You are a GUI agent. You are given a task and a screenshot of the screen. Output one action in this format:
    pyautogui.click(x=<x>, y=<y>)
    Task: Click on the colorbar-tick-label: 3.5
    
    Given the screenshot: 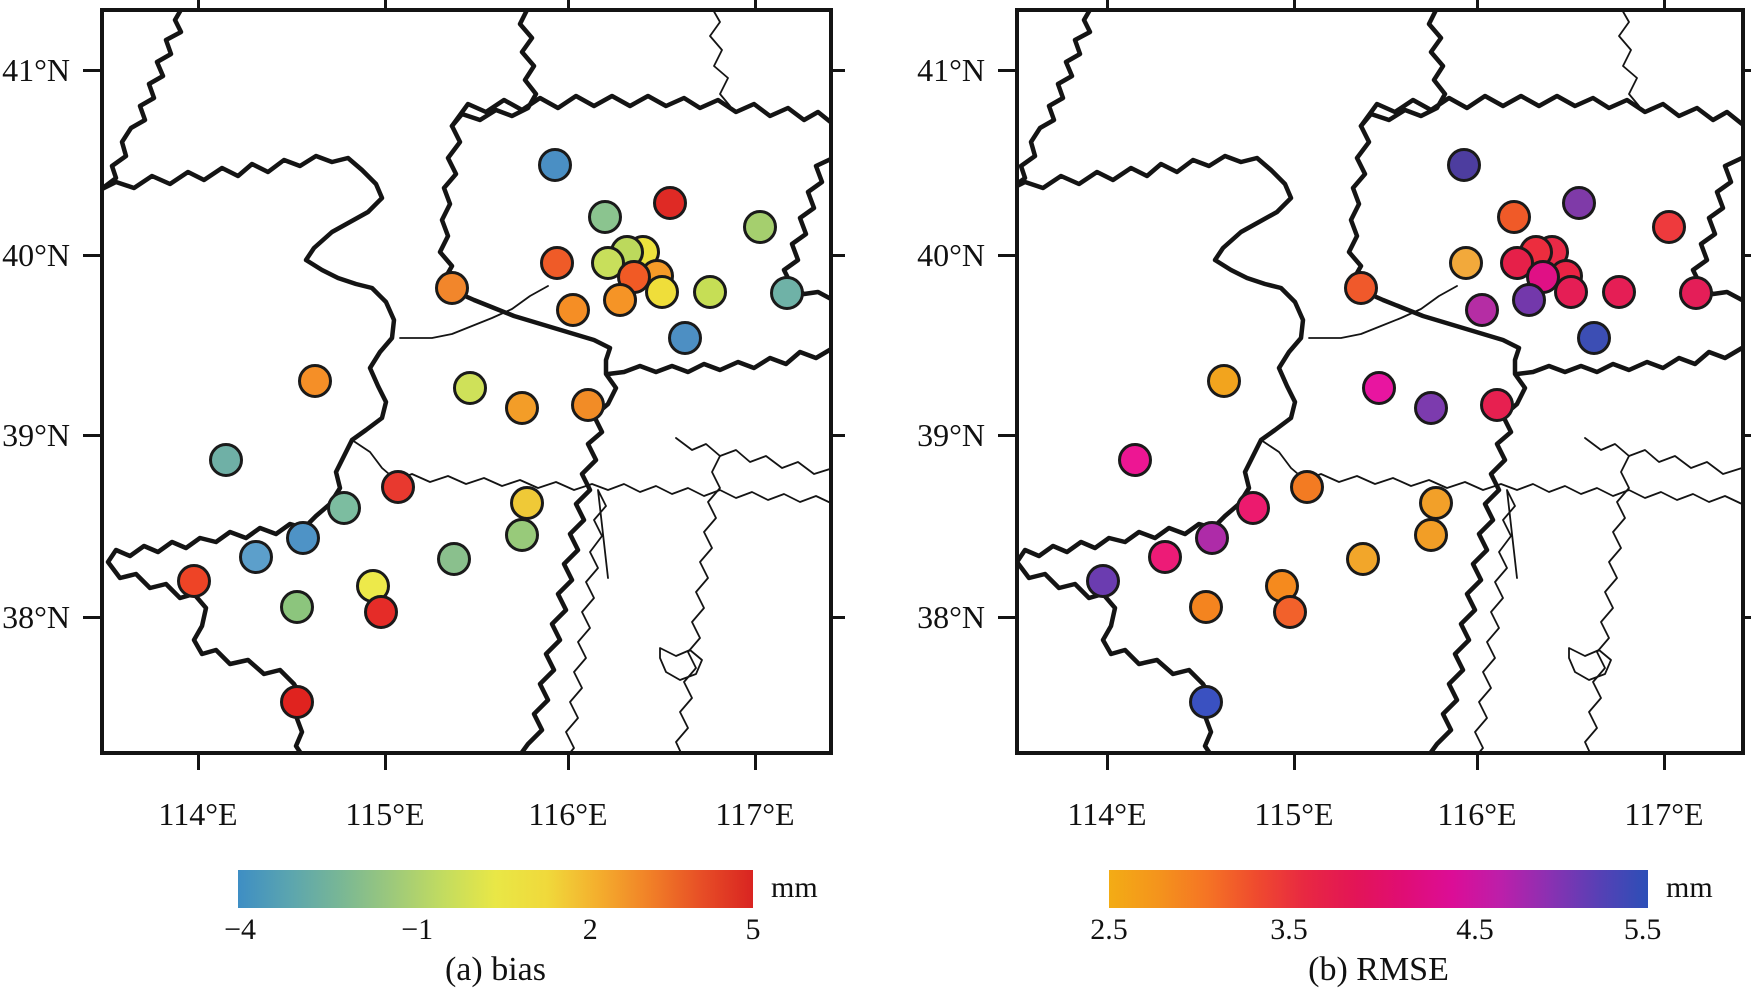 What is the action you would take?
    pyautogui.click(x=1289, y=929)
    